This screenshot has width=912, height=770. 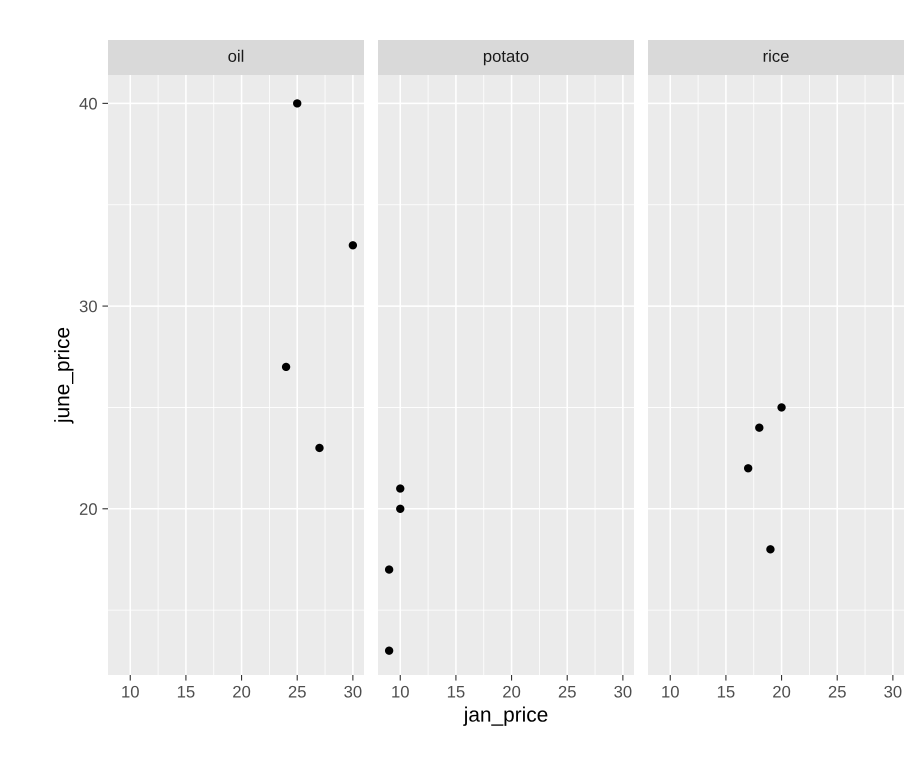 What do you see at coordinates (236, 56) in the screenshot?
I see `chart-title: oil` at bounding box center [236, 56].